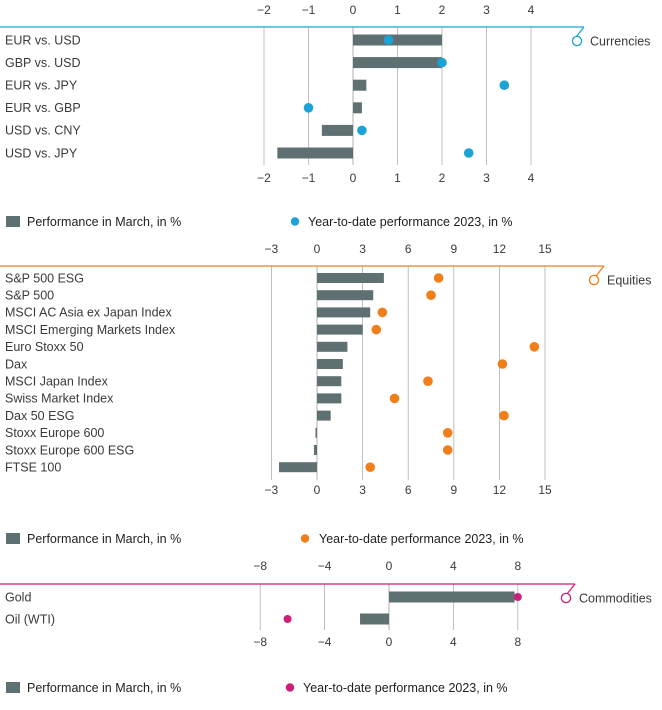  Describe the element at coordinates (397, 63) in the screenshot. I see `bar-gbp-vs-usd` at that location.